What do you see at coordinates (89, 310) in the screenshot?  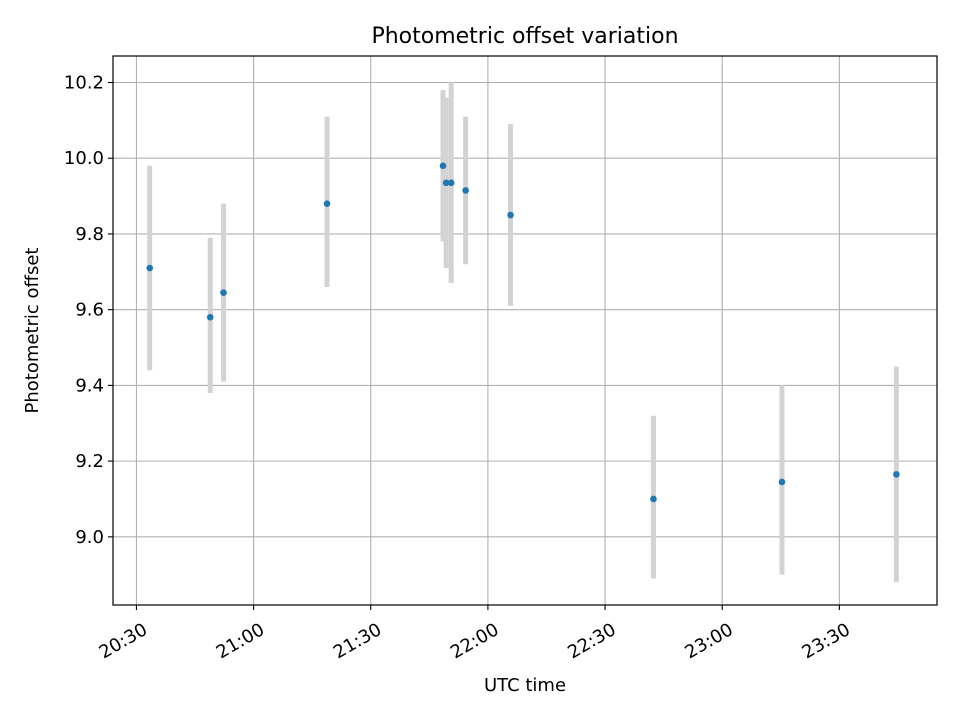 I see `y-tick-label: 9.6` at bounding box center [89, 310].